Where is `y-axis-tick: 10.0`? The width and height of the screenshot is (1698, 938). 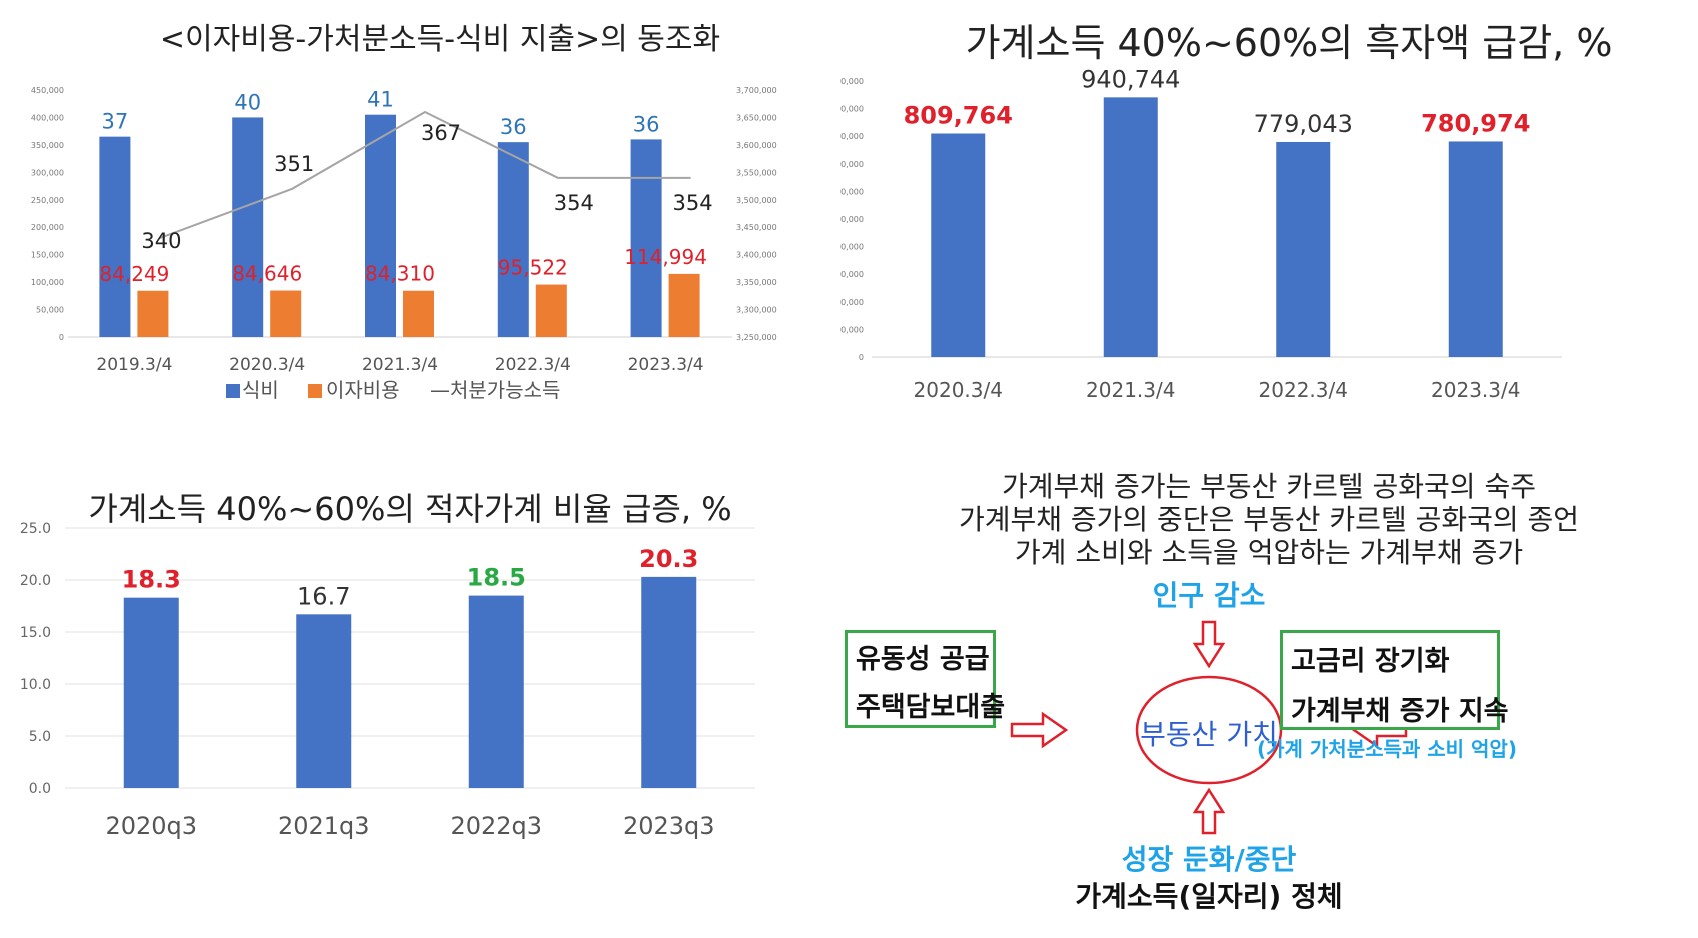 y-axis-tick: 10.0 is located at coordinates (35, 685).